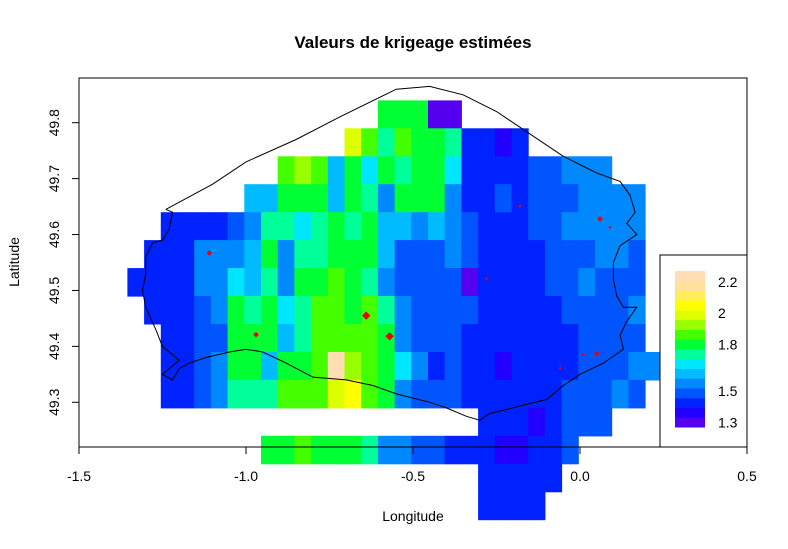  What do you see at coordinates (54, 346) in the screenshot?
I see `y-tick-label: 49.4` at bounding box center [54, 346].